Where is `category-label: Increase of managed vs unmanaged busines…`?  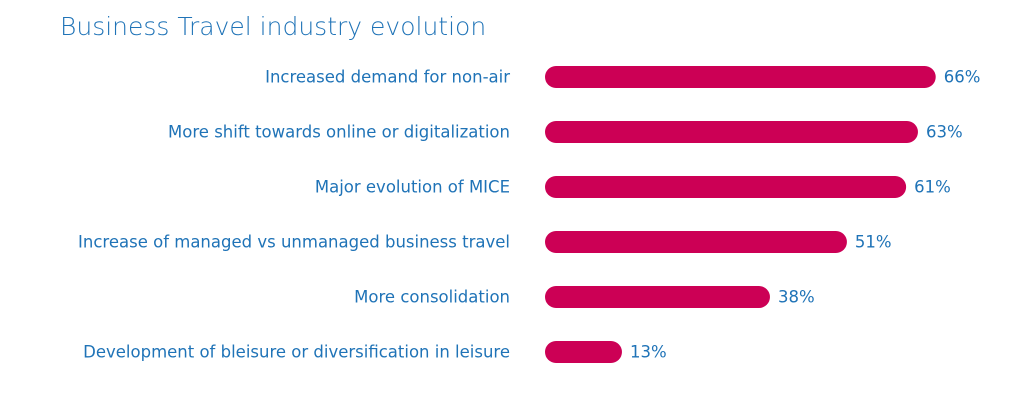
category-label: Increase of managed vs unmanaged busines… is located at coordinates (294, 242).